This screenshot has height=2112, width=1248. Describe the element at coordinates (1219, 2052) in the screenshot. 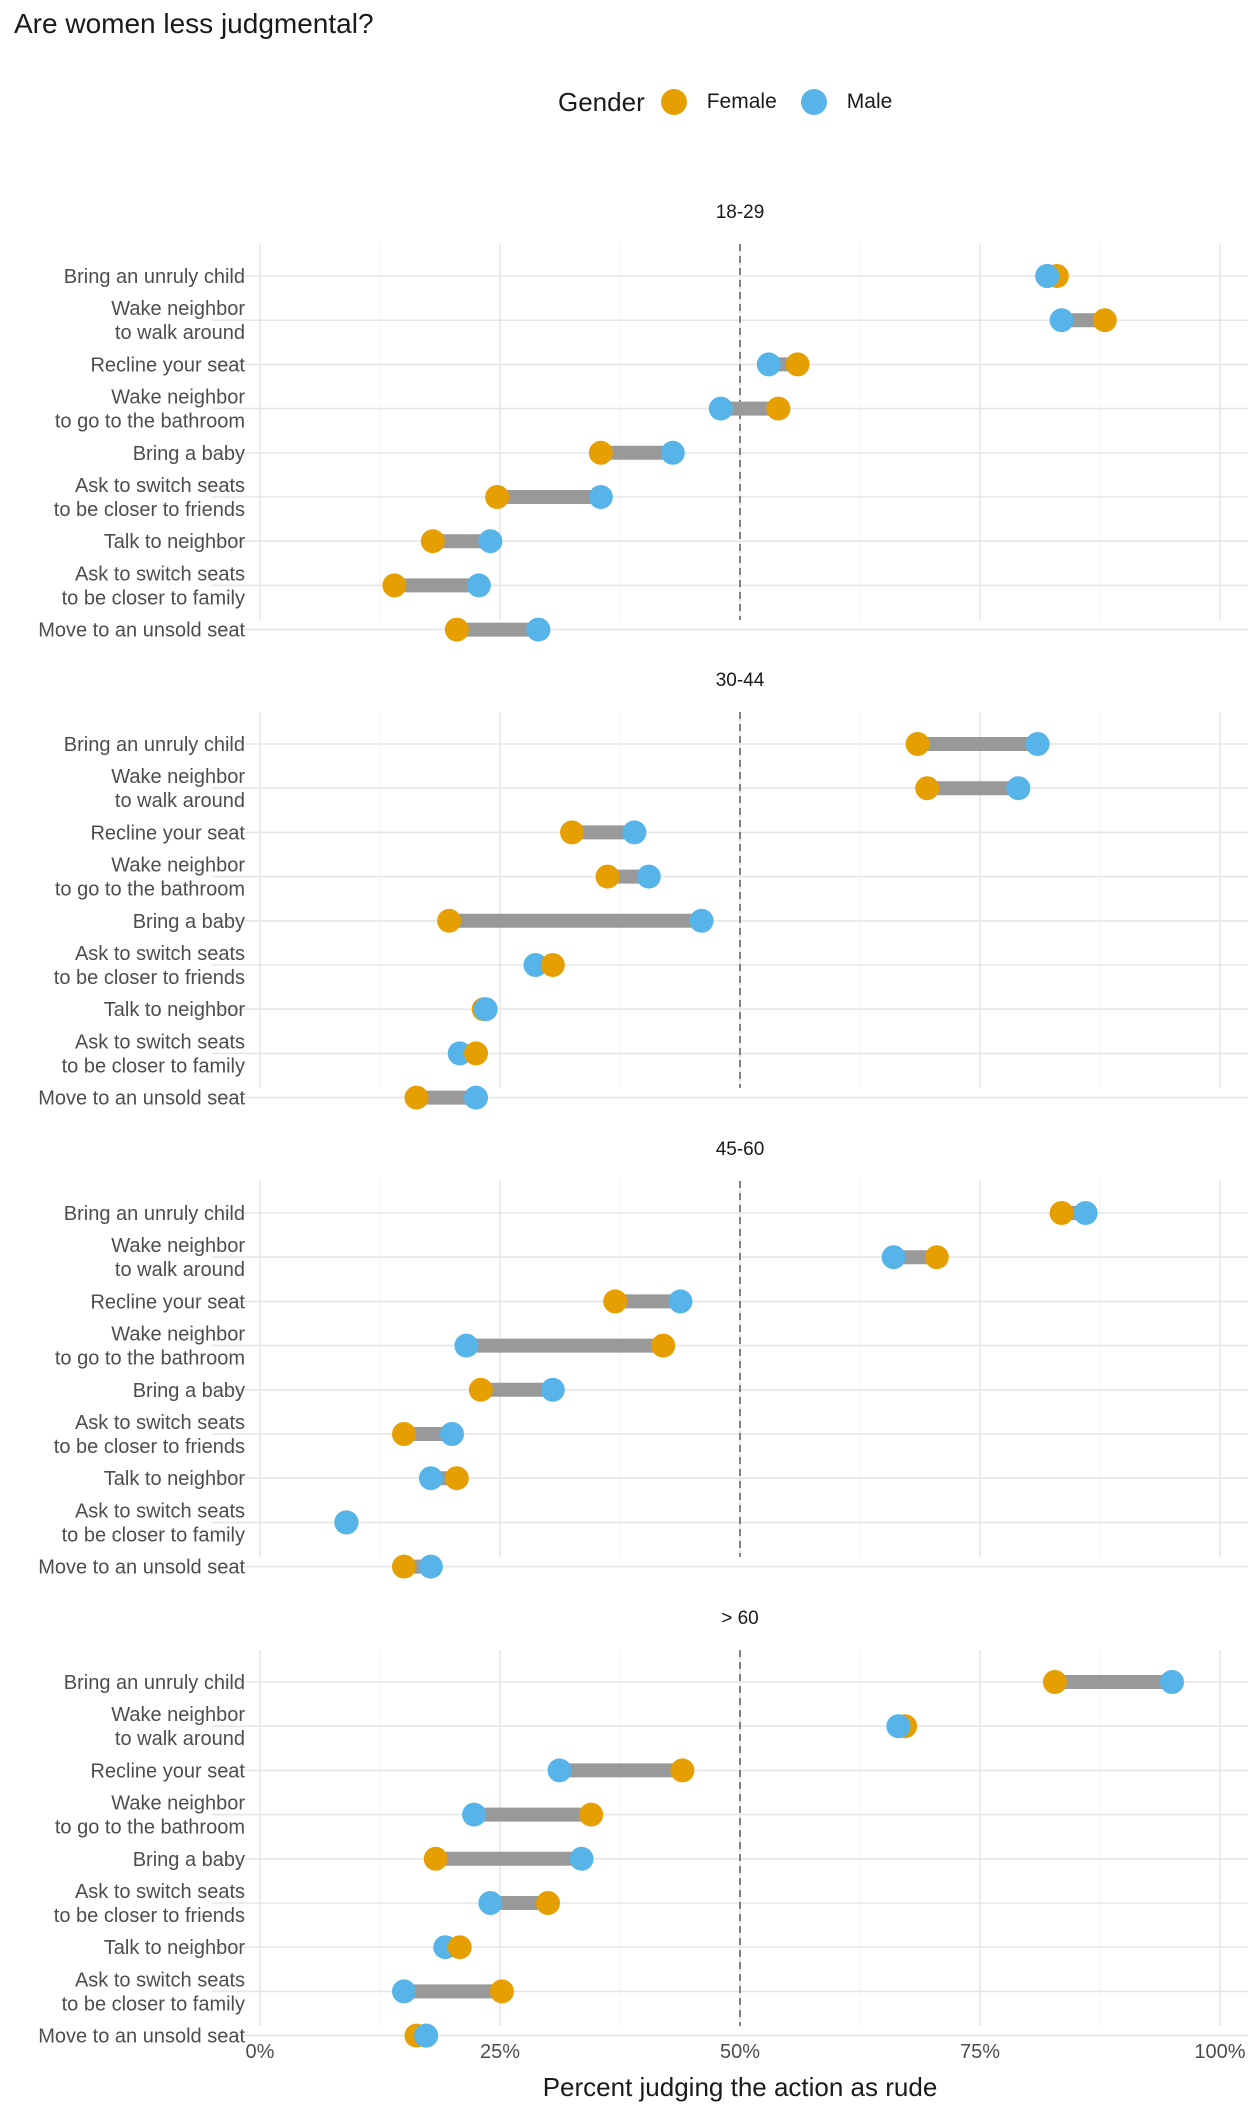

I see `x-tick-label: 100%` at that location.